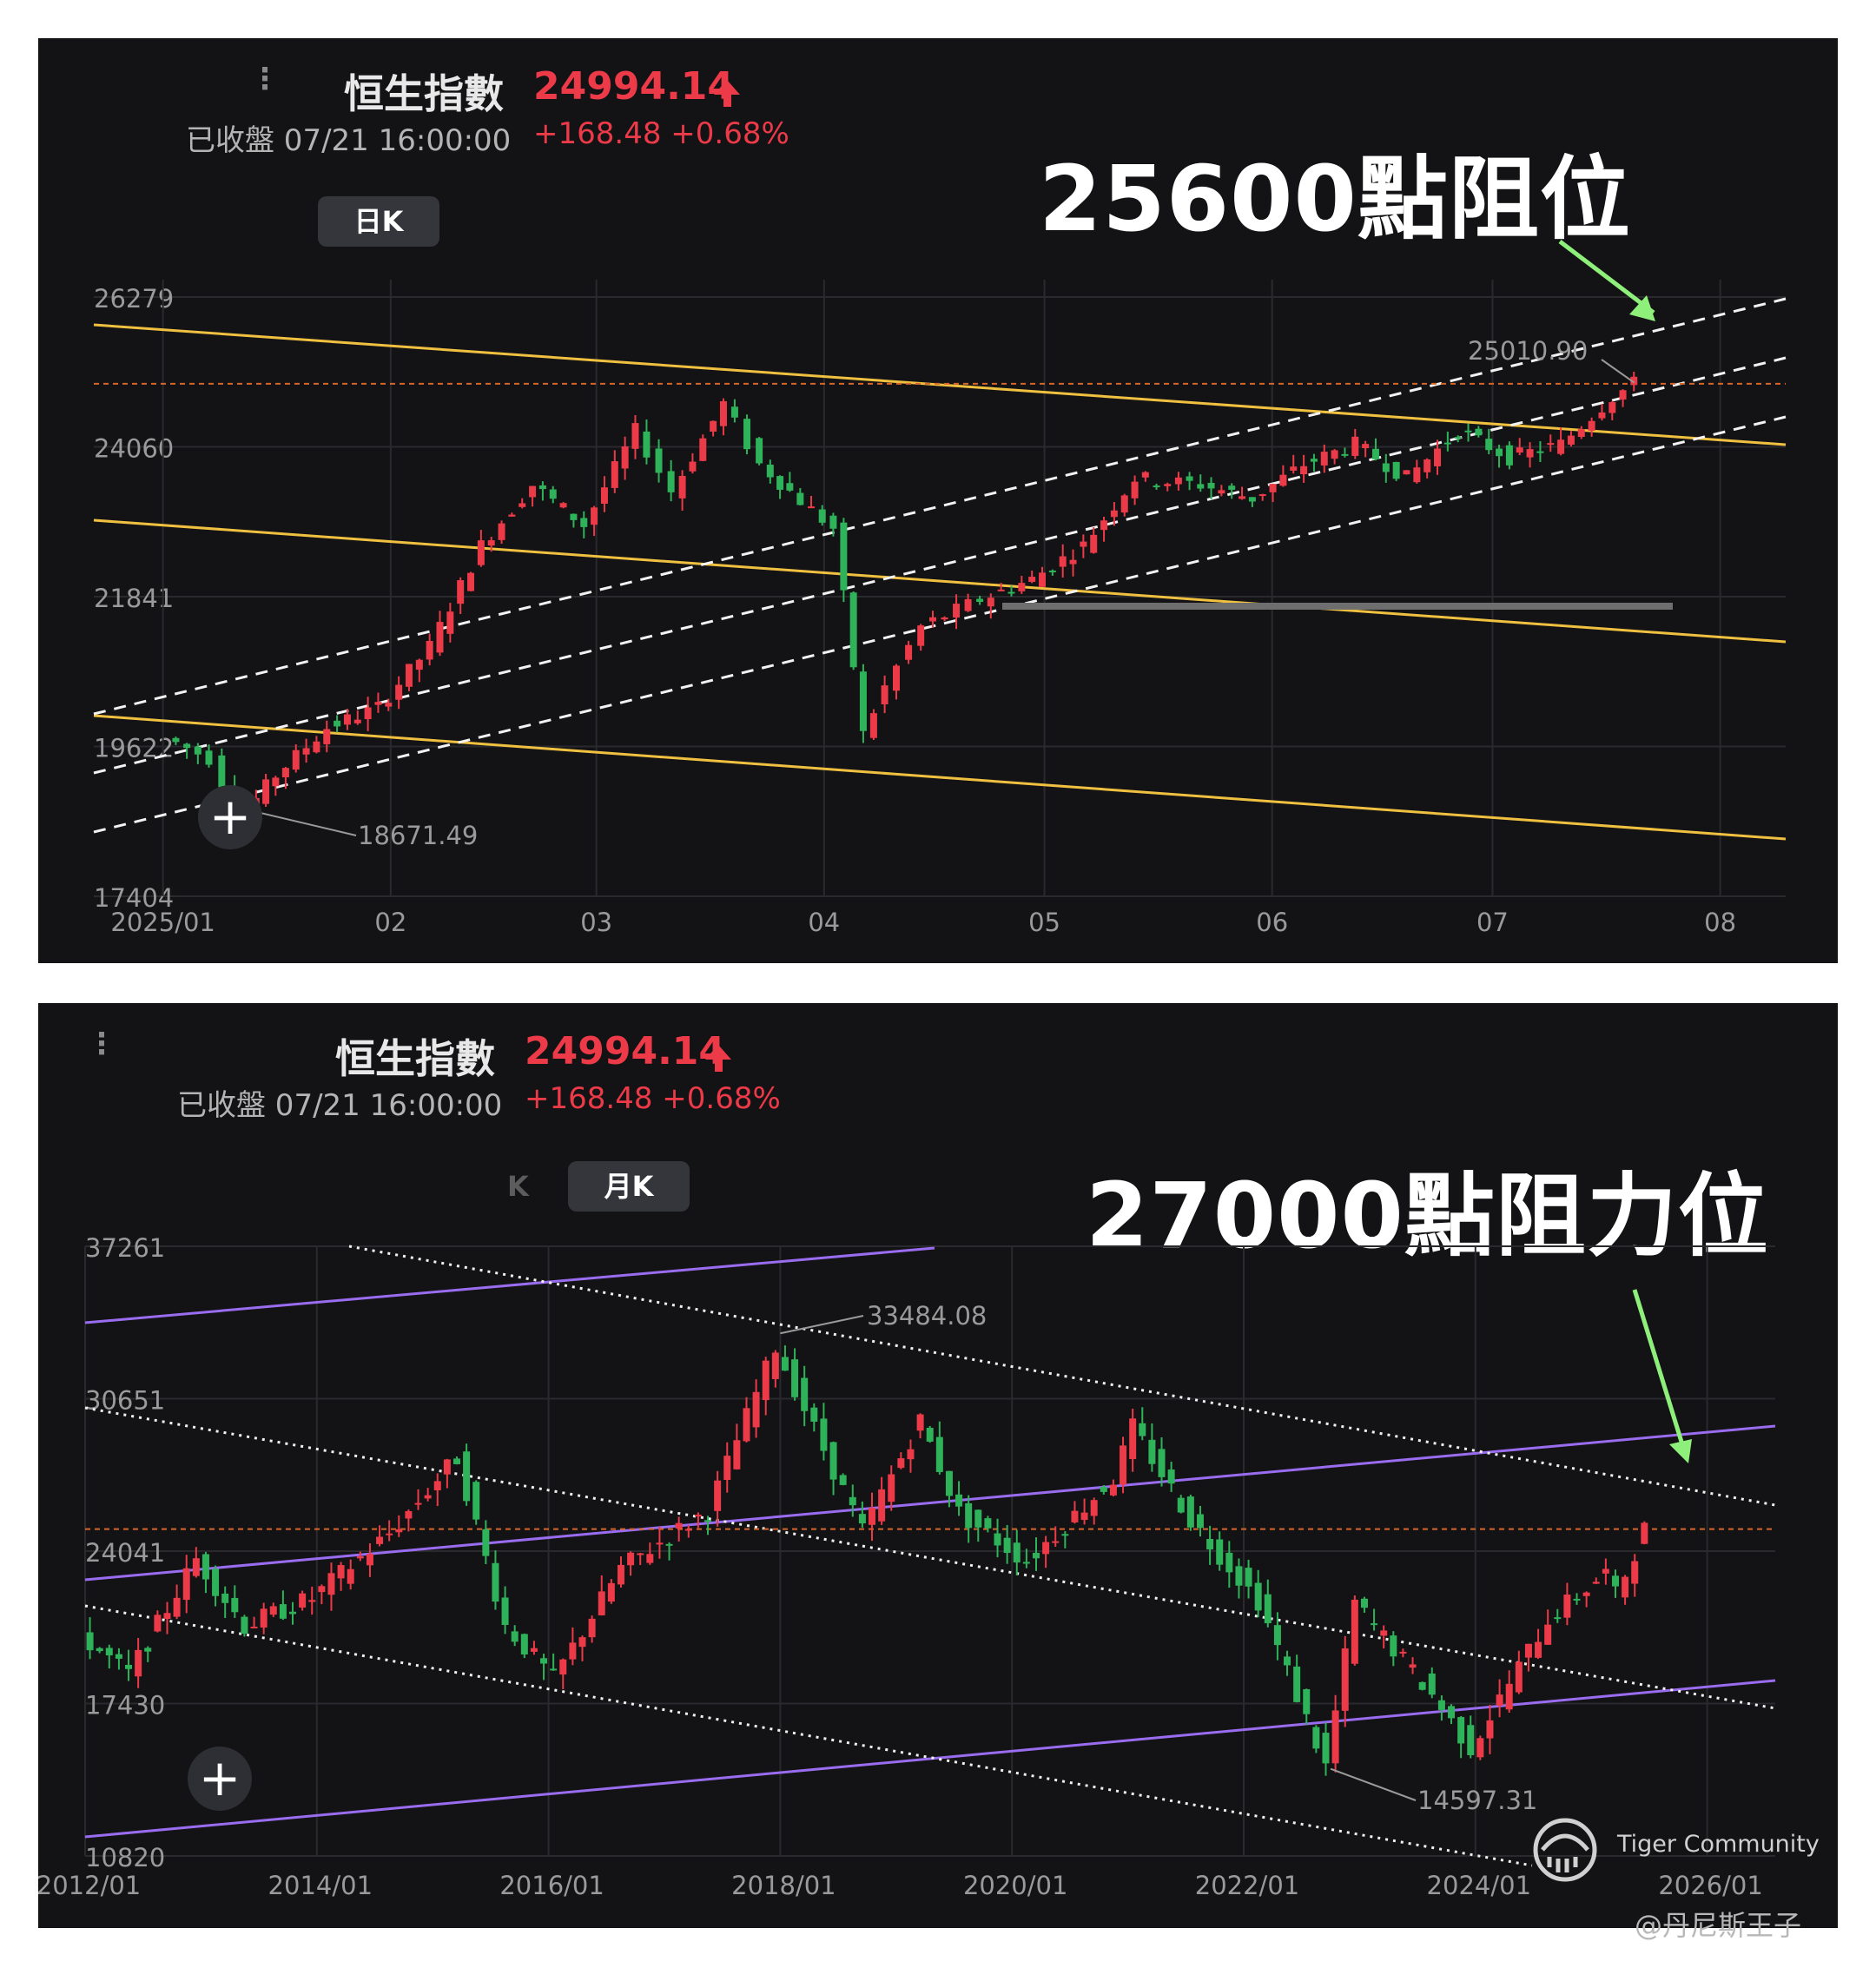 This screenshot has width=1876, height=1968. Describe the element at coordinates (596, 922) in the screenshot. I see `x-tick-label: 03` at that location.